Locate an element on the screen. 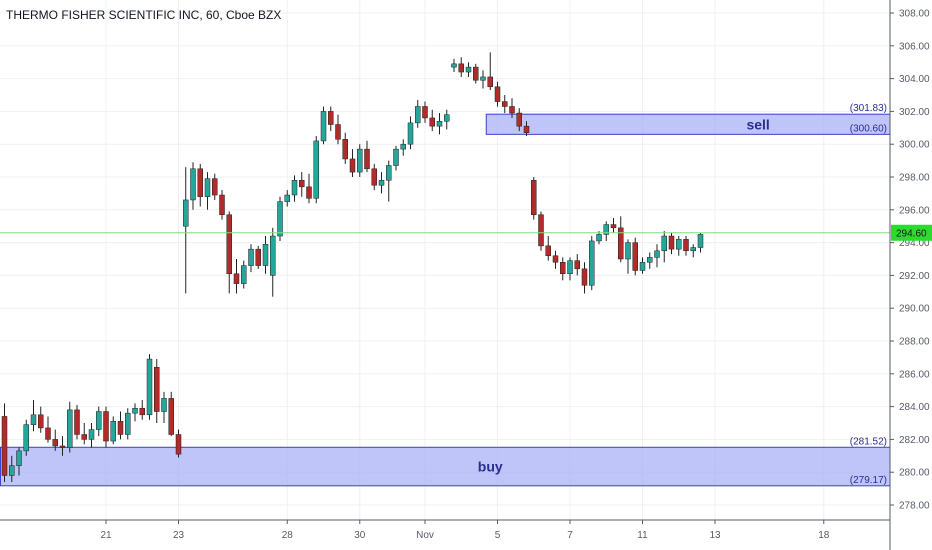 The image size is (932, 550). buy-zone-low-label: (279.17) is located at coordinates (868, 480).